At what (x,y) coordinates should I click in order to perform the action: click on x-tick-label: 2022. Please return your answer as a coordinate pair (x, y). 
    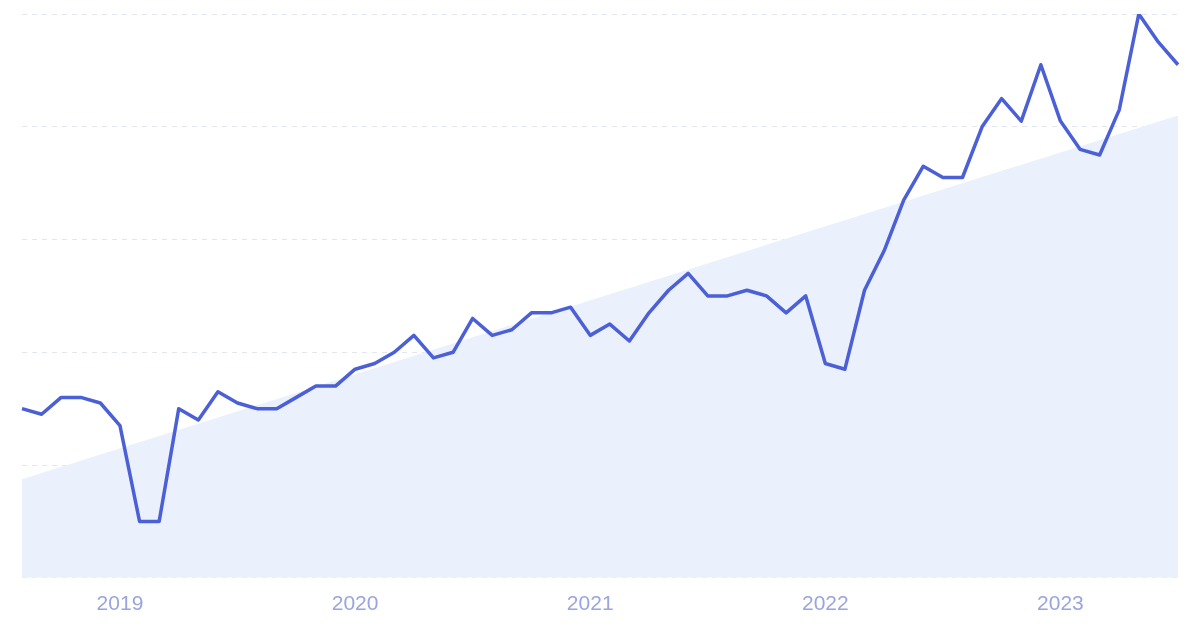
    Looking at the image, I should click on (825, 603).